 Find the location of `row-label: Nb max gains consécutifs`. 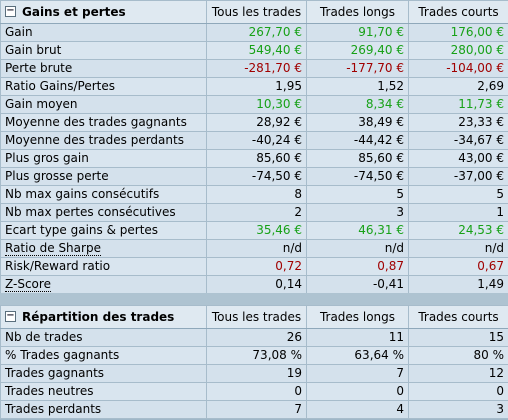

row-label: Nb max gains consécutifs is located at coordinates (103, 194).